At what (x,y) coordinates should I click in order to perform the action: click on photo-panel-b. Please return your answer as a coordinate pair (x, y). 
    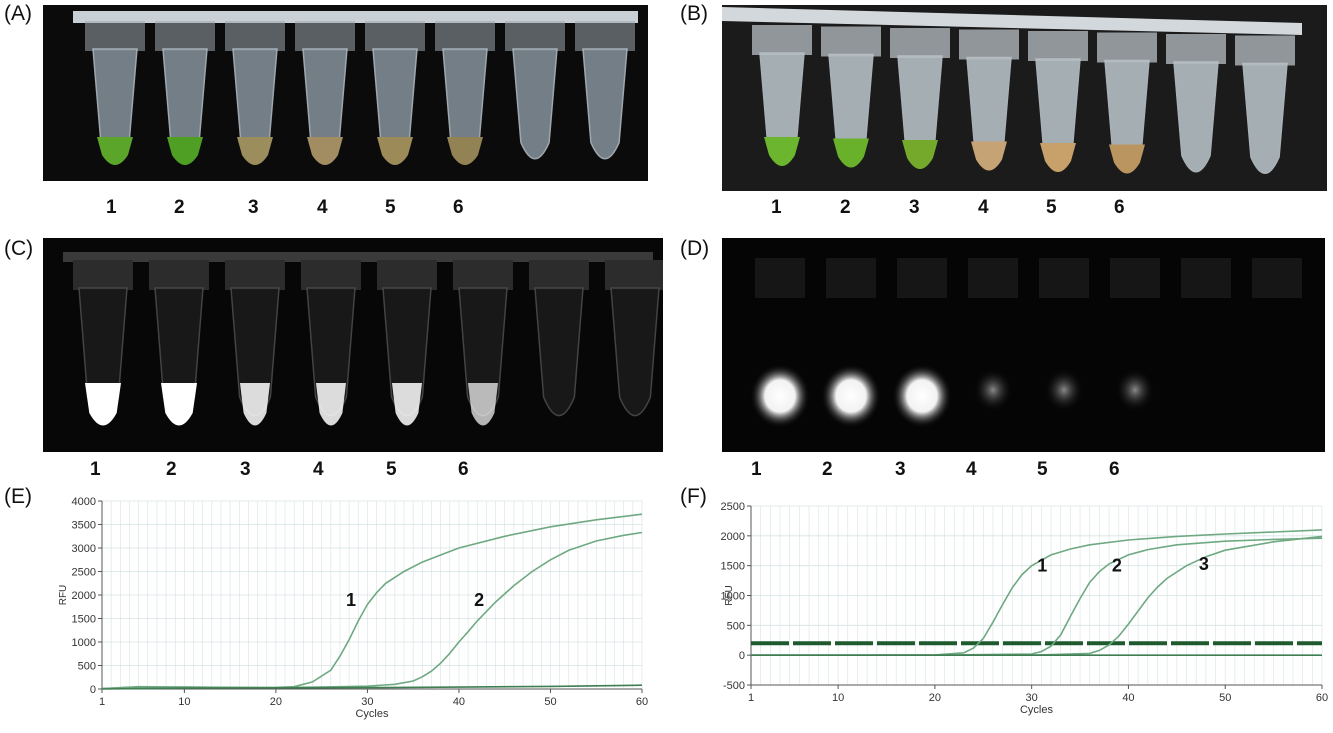
    Looking at the image, I should click on (1024, 98).